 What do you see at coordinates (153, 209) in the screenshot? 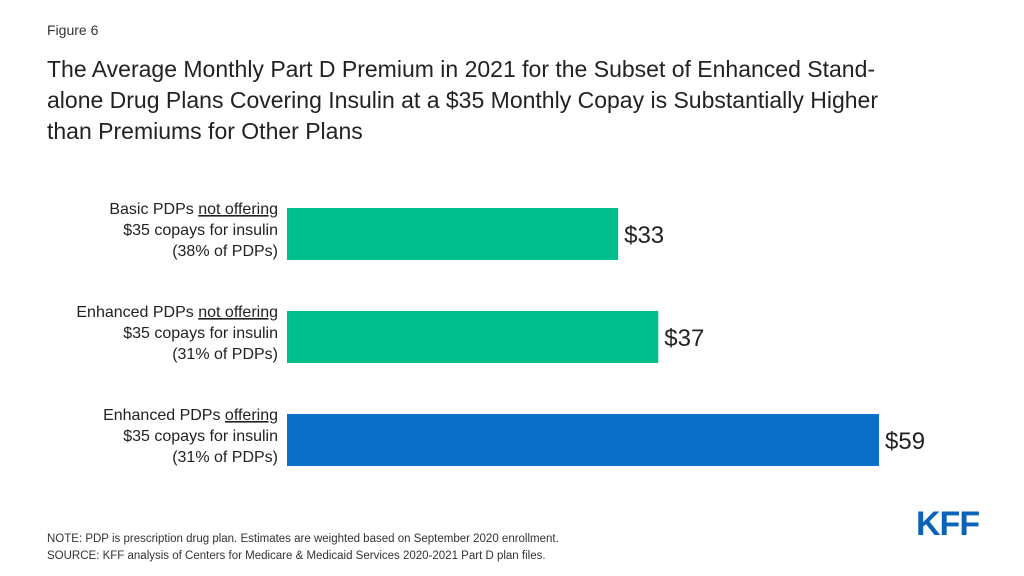
I see `category-label-prefix: Basic PDPs` at bounding box center [153, 209].